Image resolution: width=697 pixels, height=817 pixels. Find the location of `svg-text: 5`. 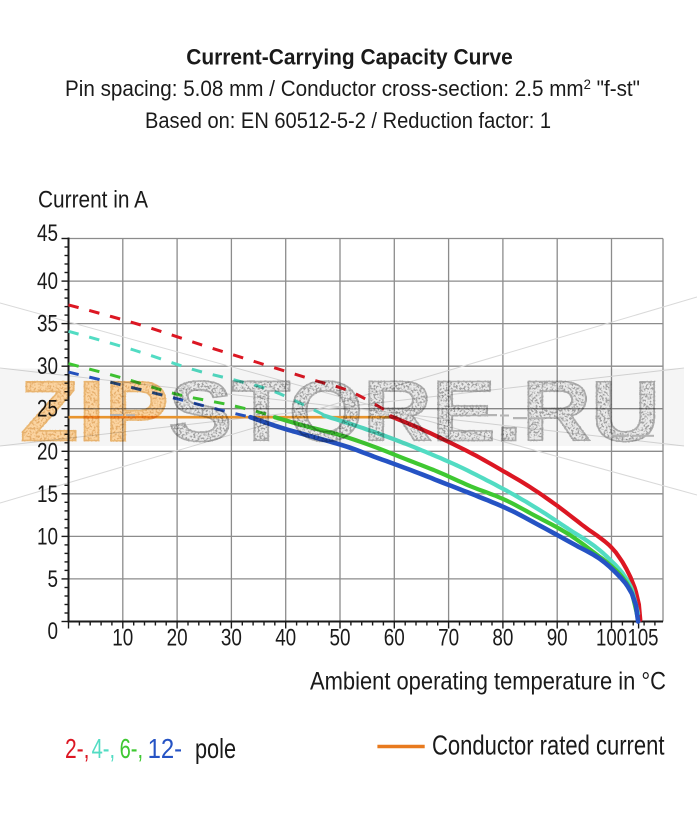

svg-text: 5 is located at coordinates (53, 579).